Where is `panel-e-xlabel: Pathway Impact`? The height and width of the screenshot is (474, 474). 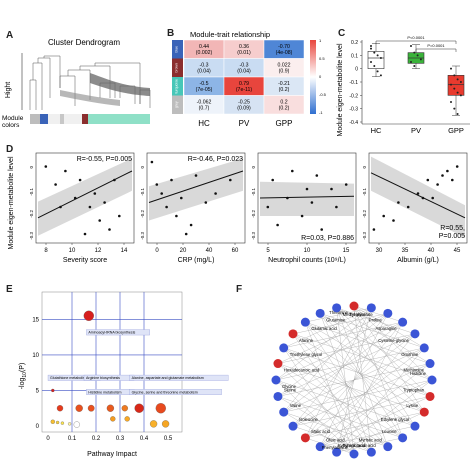
panel-e-xlabel: Pathway Impact is located at coordinates (112, 454).